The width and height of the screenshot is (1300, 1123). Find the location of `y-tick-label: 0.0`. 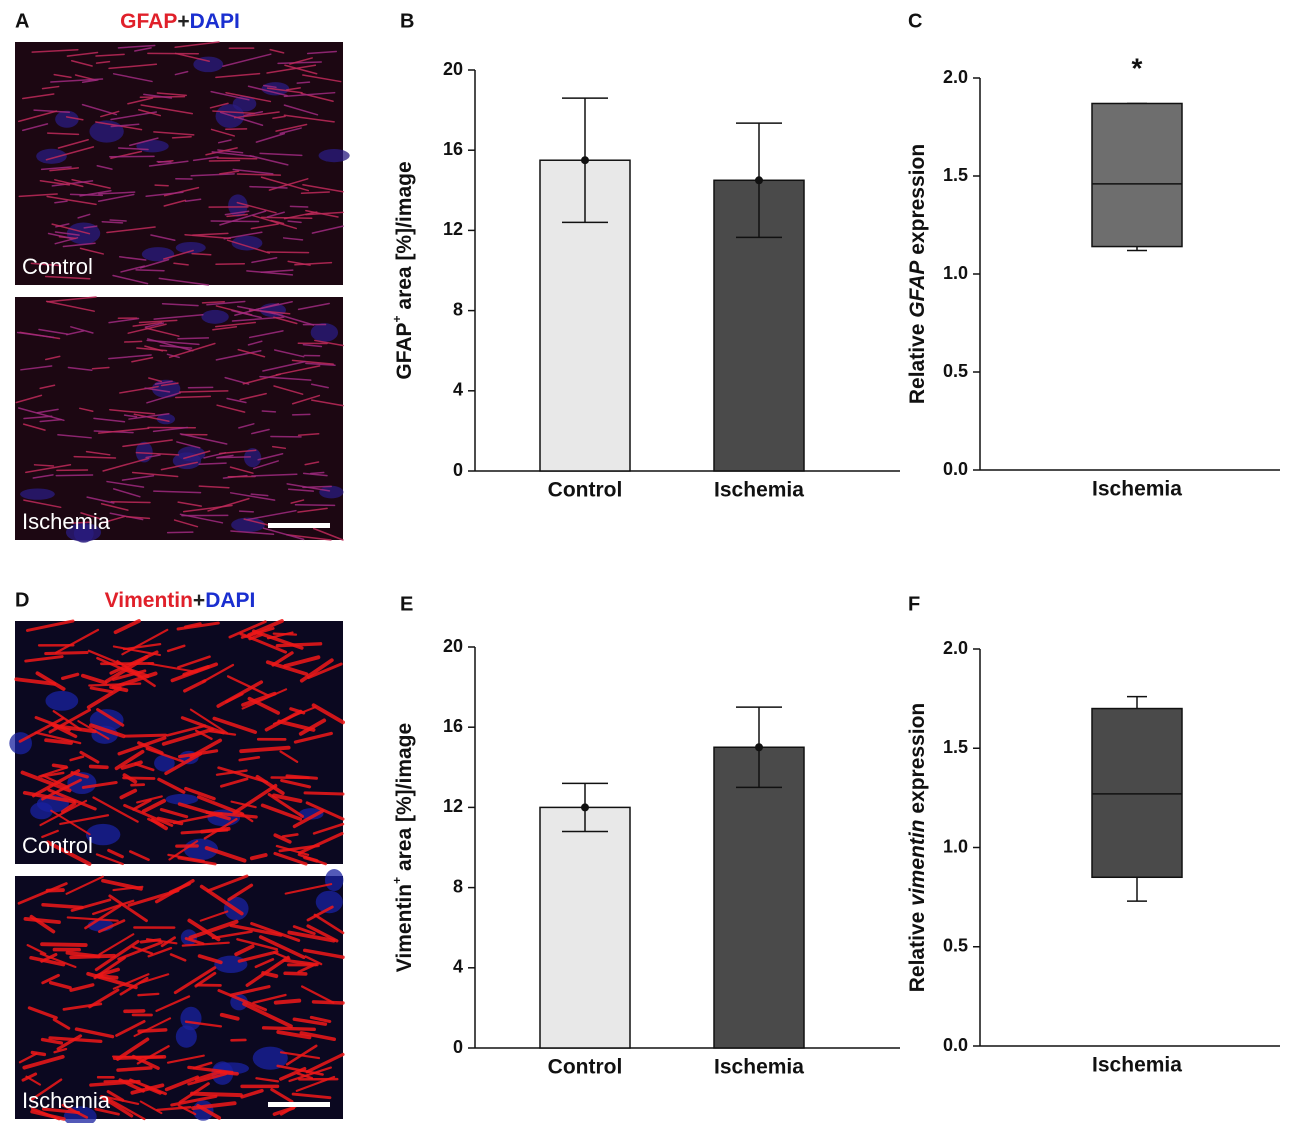

y-tick-label: 0.0 is located at coordinates (955, 1045).